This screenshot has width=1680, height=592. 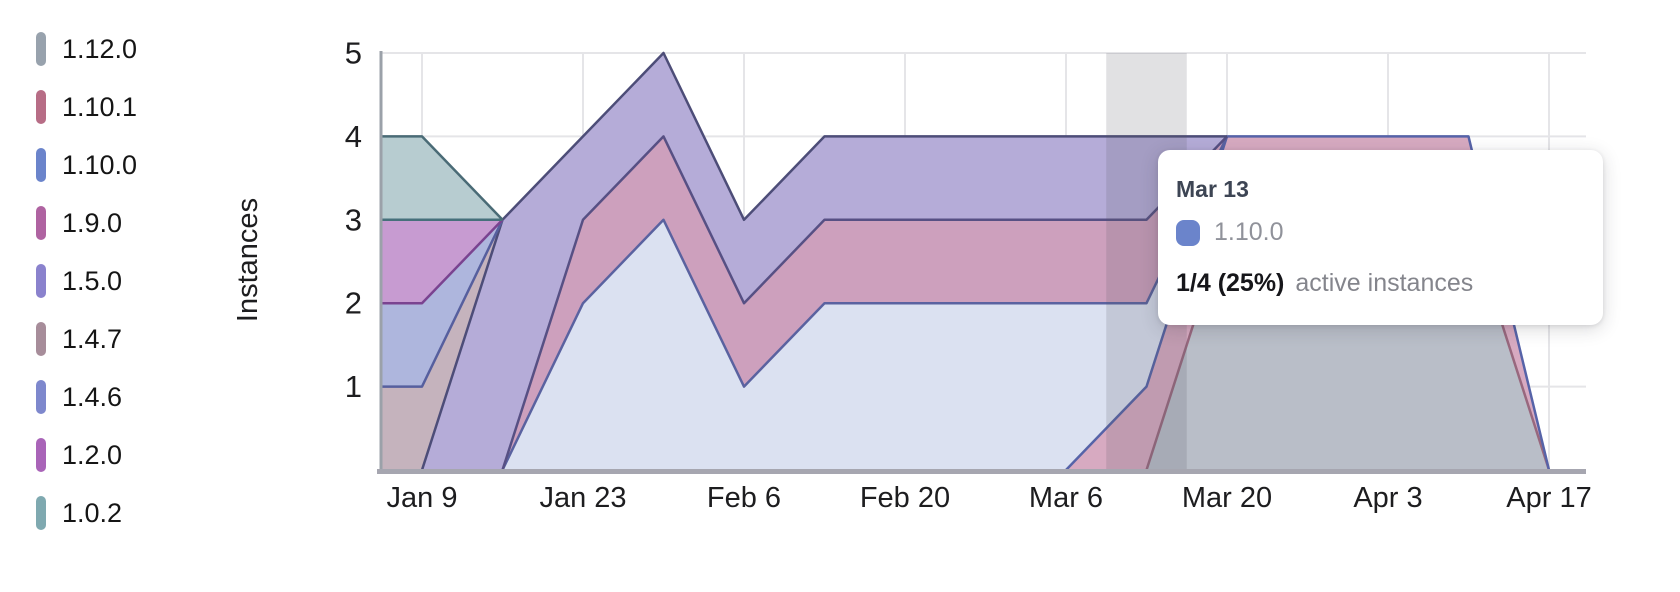 I want to click on legend-label: 1.0.2, so click(x=92, y=512).